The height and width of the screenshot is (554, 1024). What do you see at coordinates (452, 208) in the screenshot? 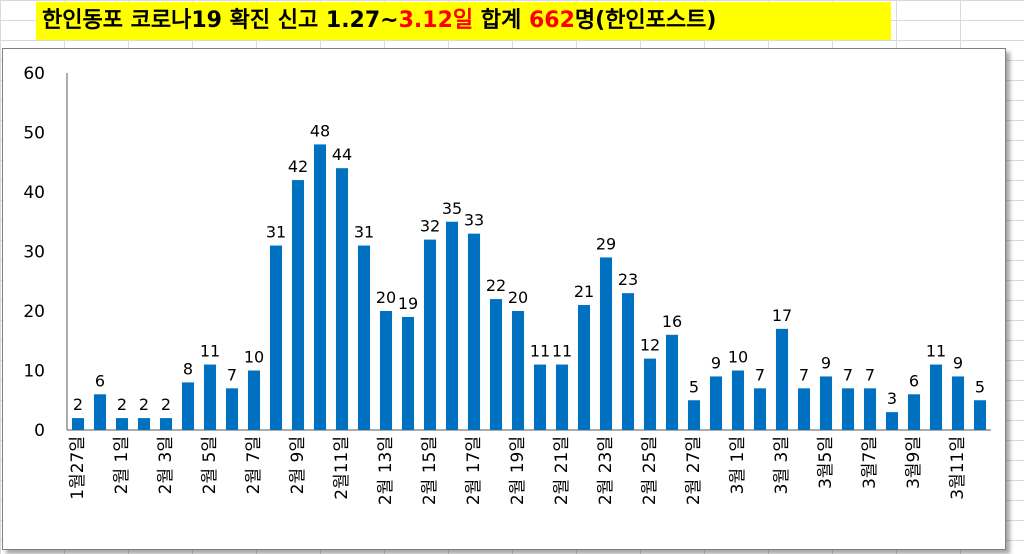
I see `bar-data-label: 35` at bounding box center [452, 208].